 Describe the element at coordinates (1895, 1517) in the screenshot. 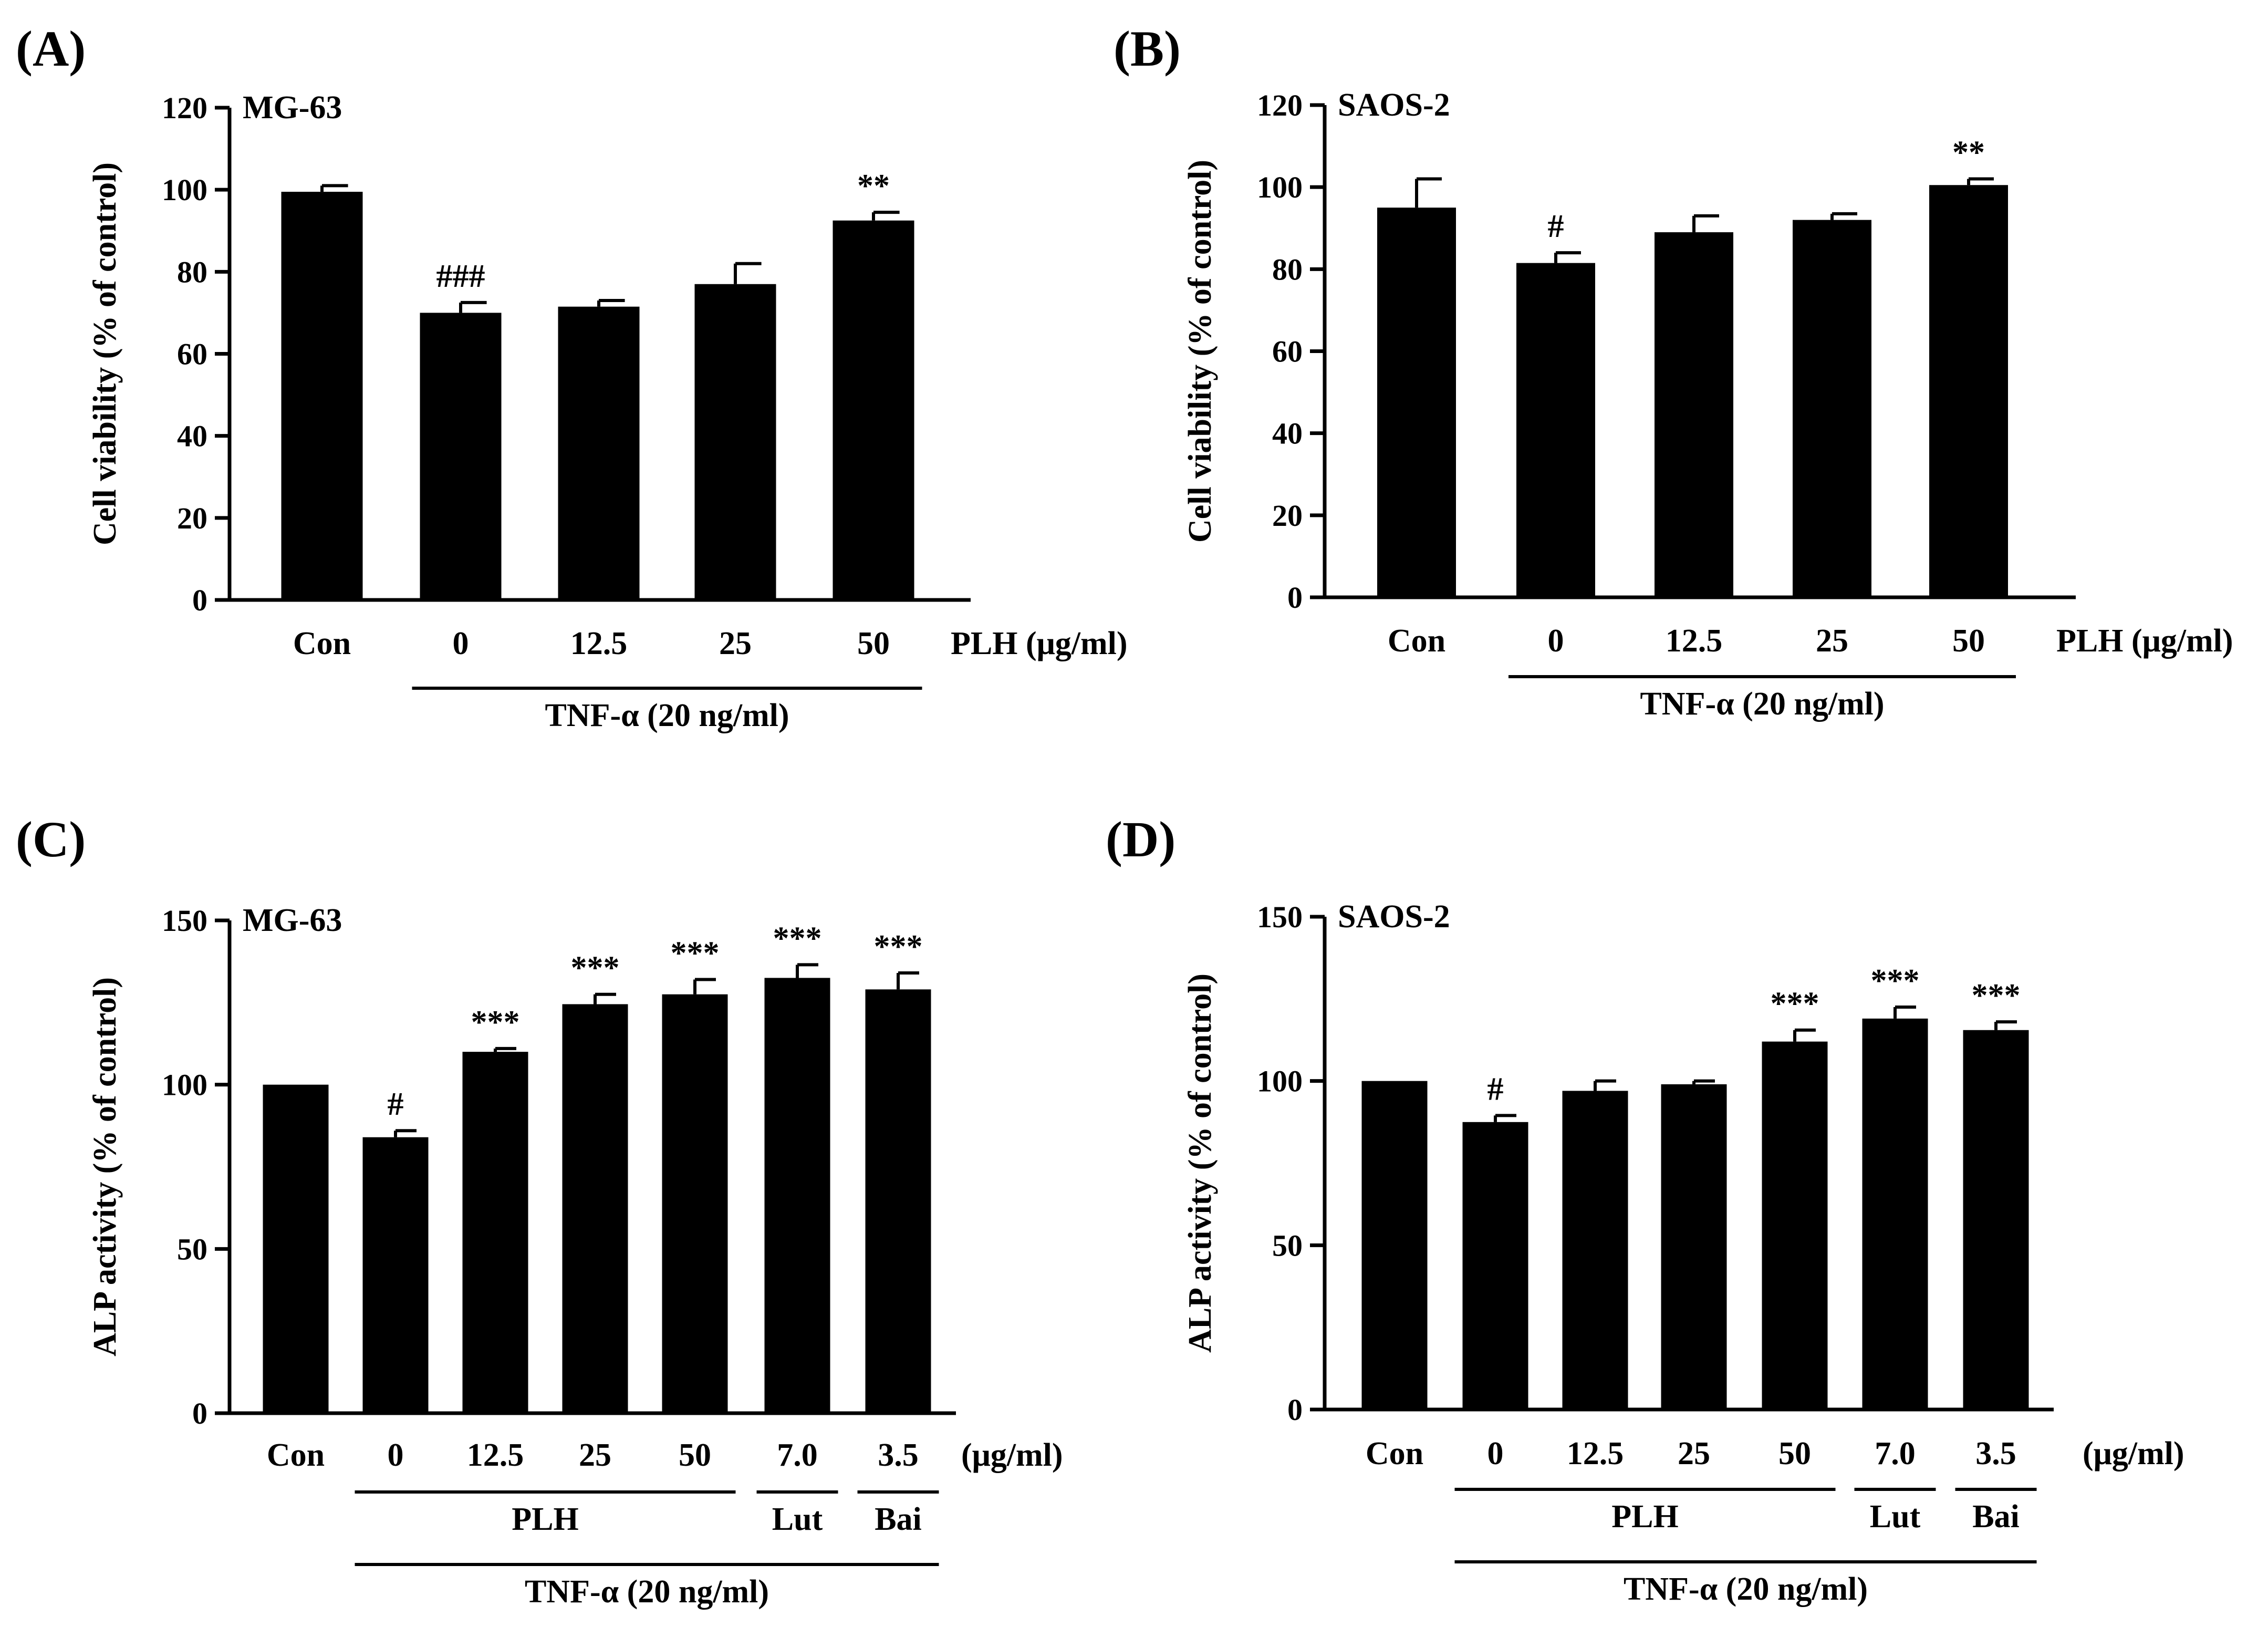

I see `group-label: Lut` at that location.